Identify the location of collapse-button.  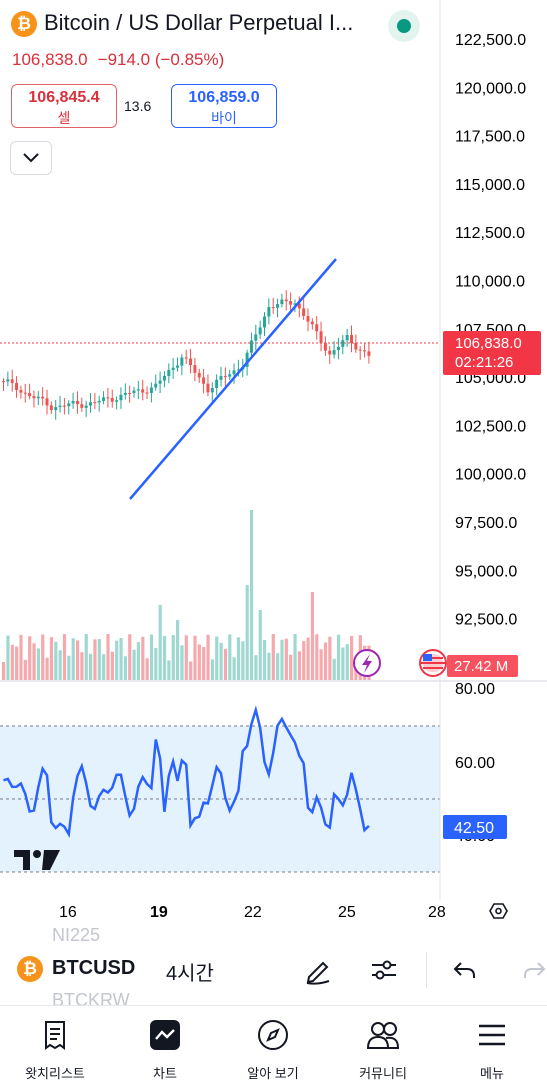
(31, 158).